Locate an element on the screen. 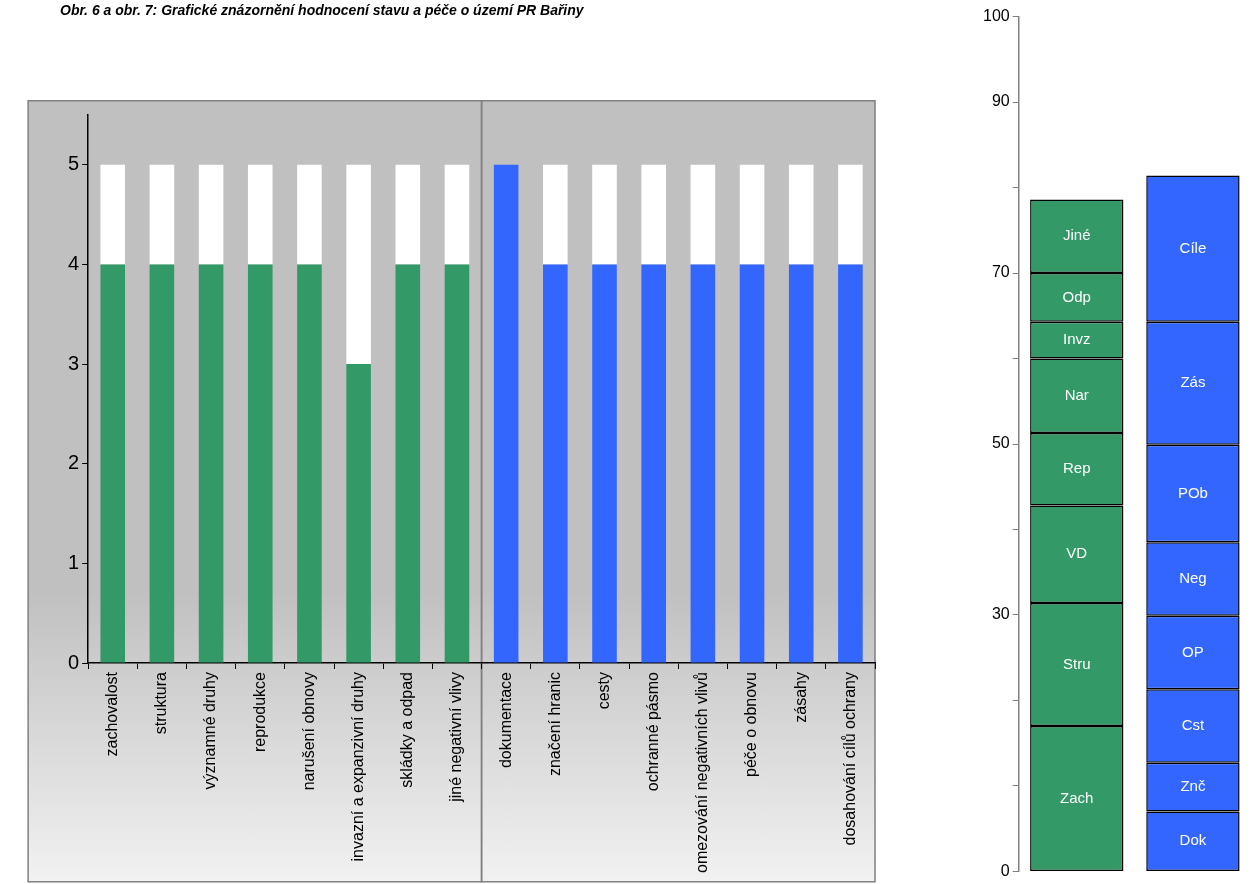 The width and height of the screenshot is (1251, 884). x-tick-label: omezování negativních vlivů is located at coordinates (702, 772).